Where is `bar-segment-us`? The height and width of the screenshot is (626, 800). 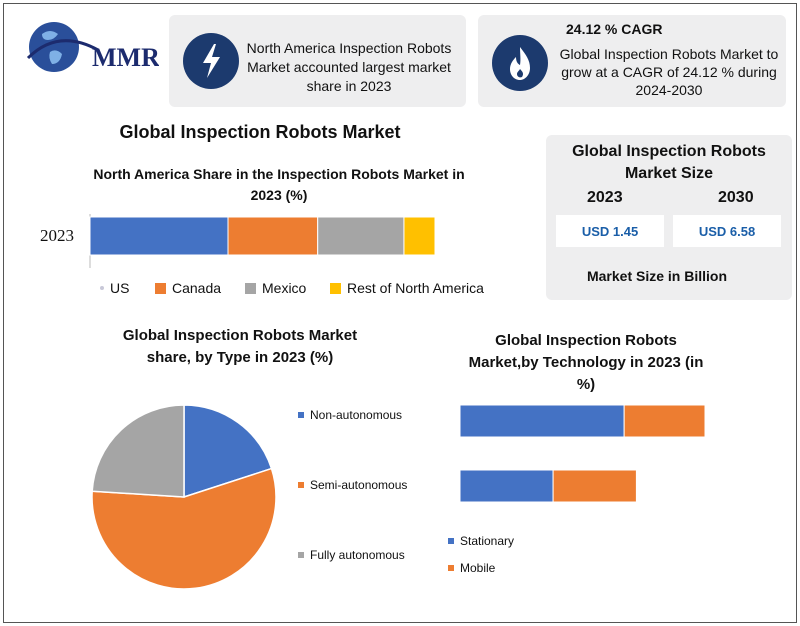
bar-segment-us is located at coordinates (159, 236).